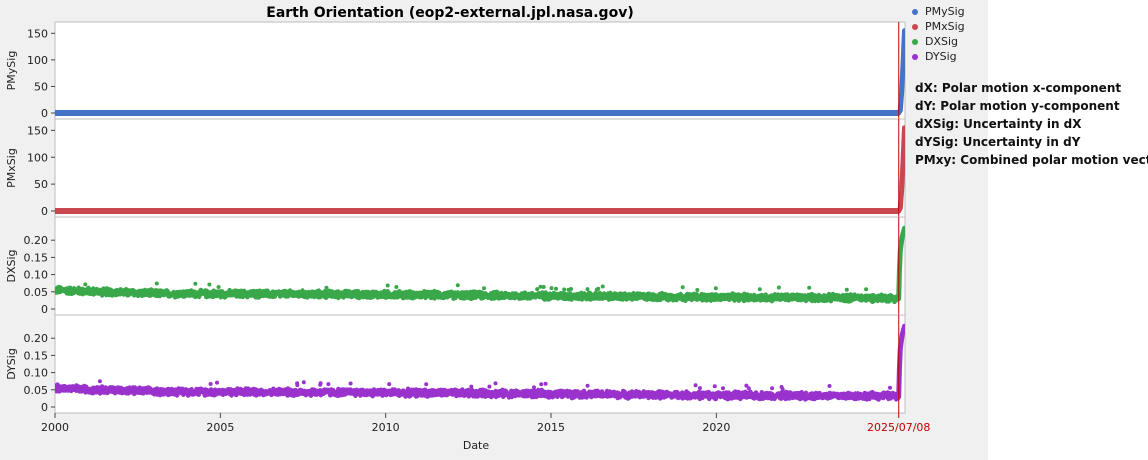 The image size is (1148, 460). Describe the element at coordinates (480, 362) in the screenshot. I see `series-dysig` at that location.